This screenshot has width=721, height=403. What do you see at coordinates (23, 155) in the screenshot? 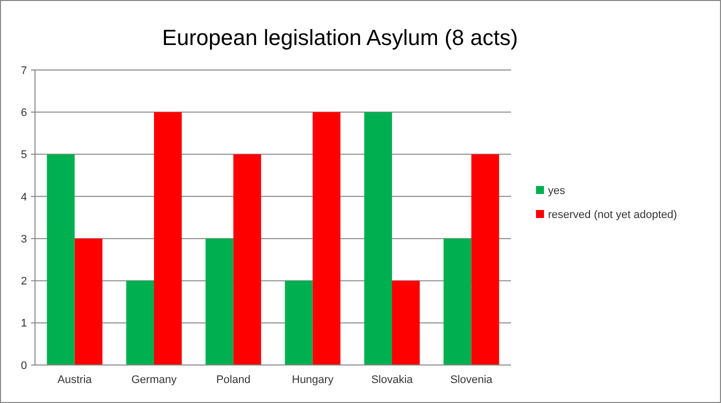
I see `y-tick-label: 5` at bounding box center [23, 155].